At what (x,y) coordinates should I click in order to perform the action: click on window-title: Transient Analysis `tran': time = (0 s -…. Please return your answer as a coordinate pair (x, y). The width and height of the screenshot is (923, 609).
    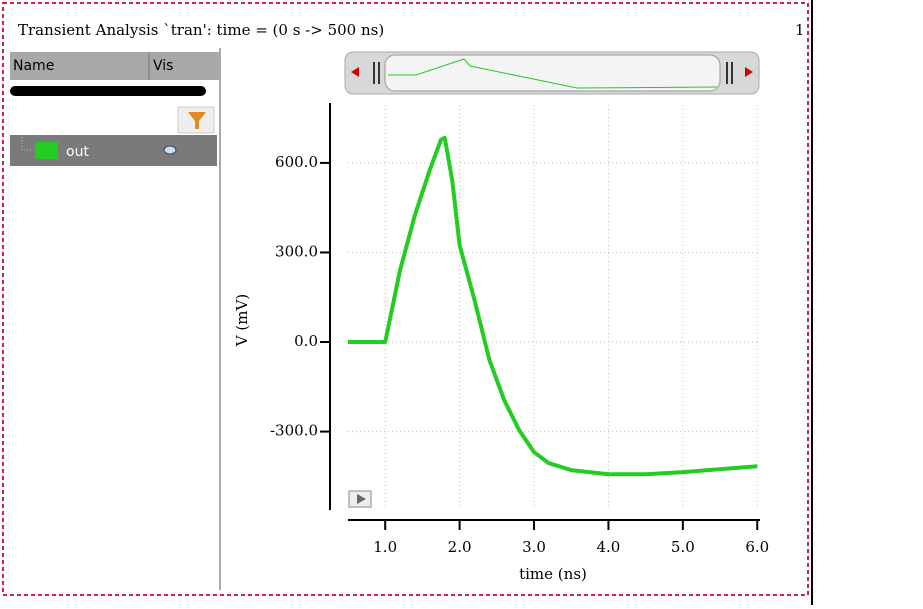
    Looking at the image, I should click on (201, 30).